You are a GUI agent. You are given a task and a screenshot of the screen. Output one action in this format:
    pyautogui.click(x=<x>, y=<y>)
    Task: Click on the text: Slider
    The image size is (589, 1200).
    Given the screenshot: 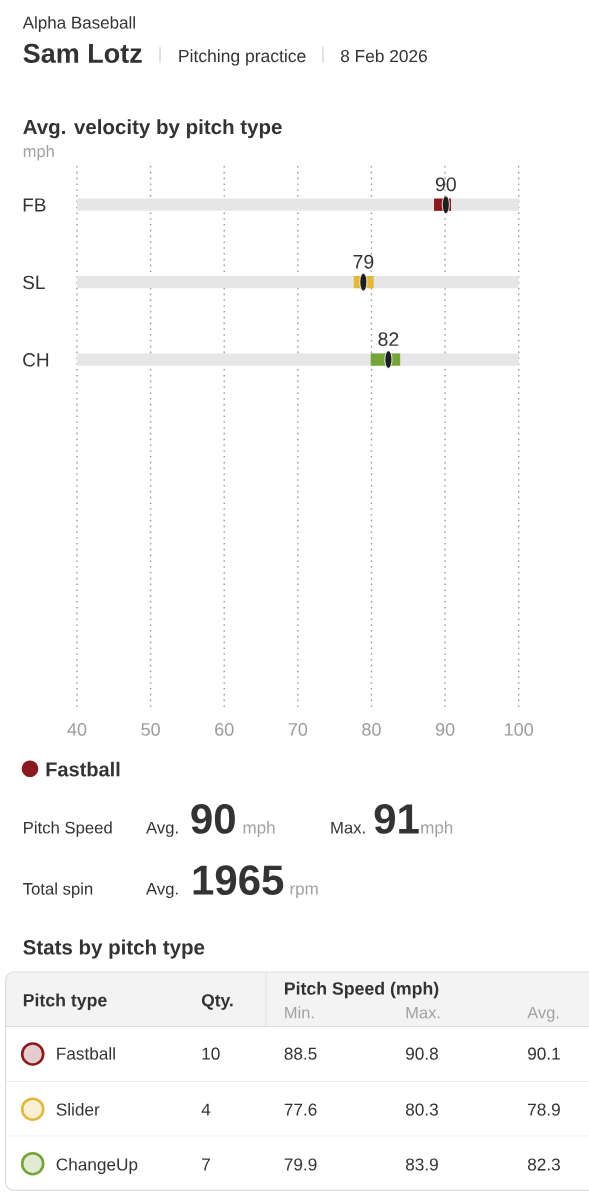 What is the action you would take?
    pyautogui.click(x=78, y=1109)
    